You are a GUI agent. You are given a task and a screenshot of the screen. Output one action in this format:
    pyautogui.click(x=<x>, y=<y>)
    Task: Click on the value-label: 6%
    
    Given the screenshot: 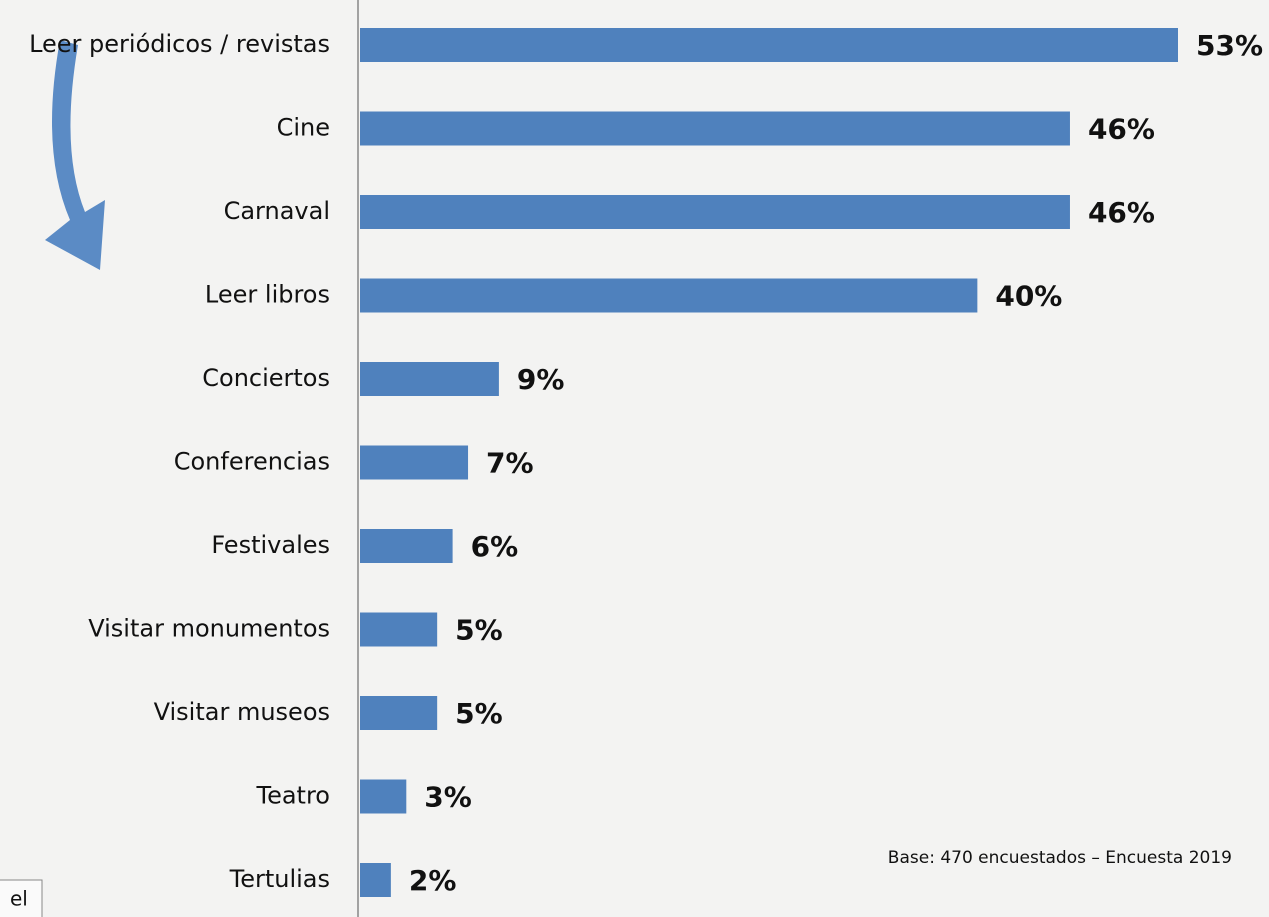 What is the action you would take?
    pyautogui.click(x=495, y=546)
    